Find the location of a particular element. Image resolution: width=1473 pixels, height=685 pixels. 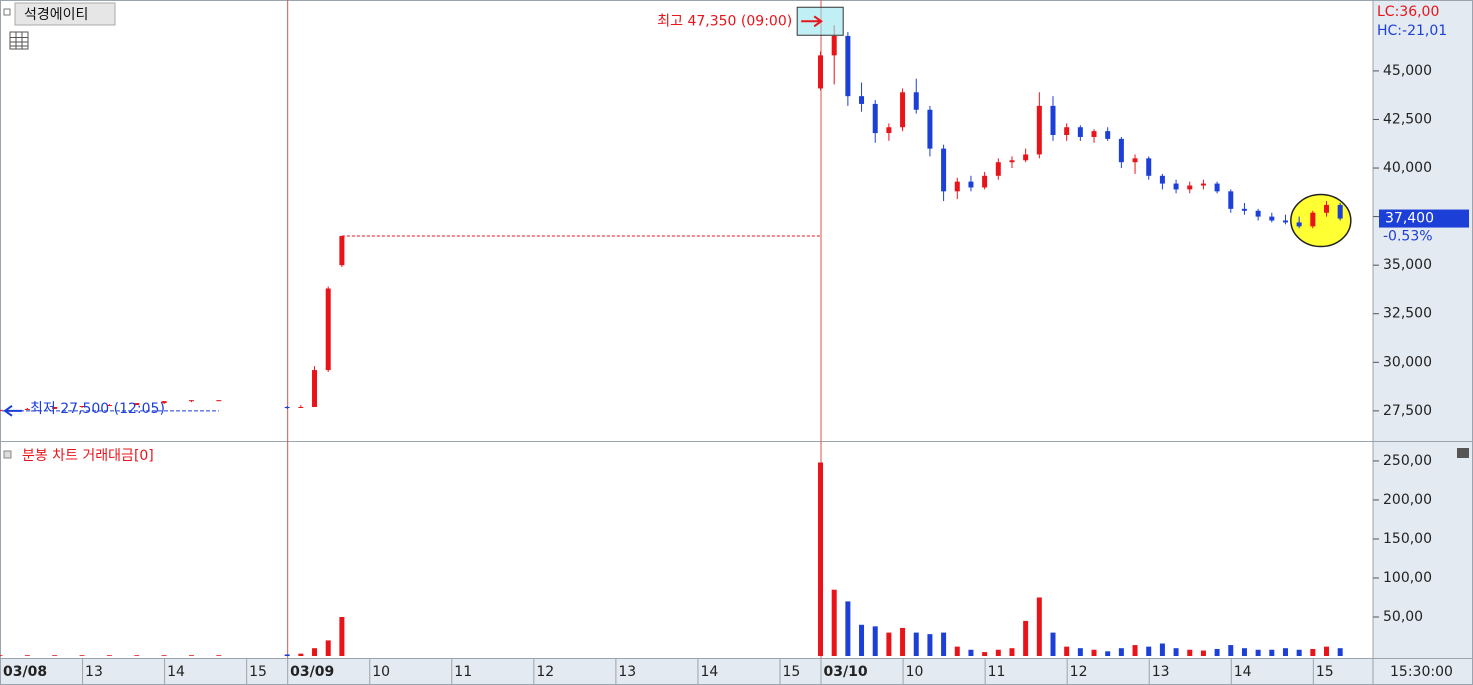

arrow is located at coordinates (12, 411).